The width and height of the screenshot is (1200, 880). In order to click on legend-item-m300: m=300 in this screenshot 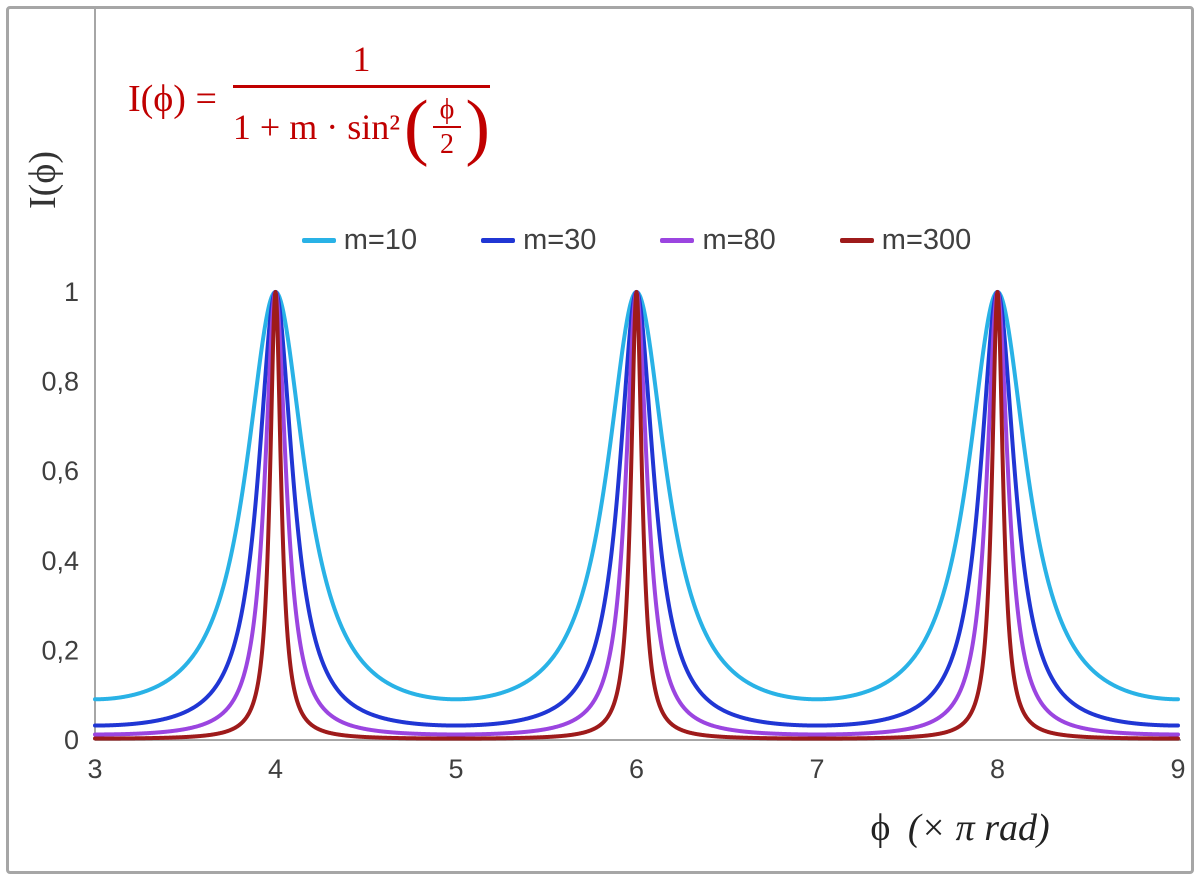, I will do `click(905, 240)`.